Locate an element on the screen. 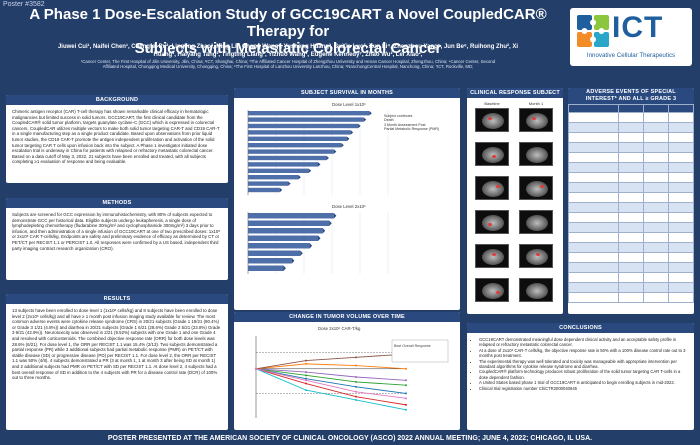 This screenshot has height=445, width=700. survival-heading: SUBJECT SURVIVAL IN MONTHS is located at coordinates (347, 93).